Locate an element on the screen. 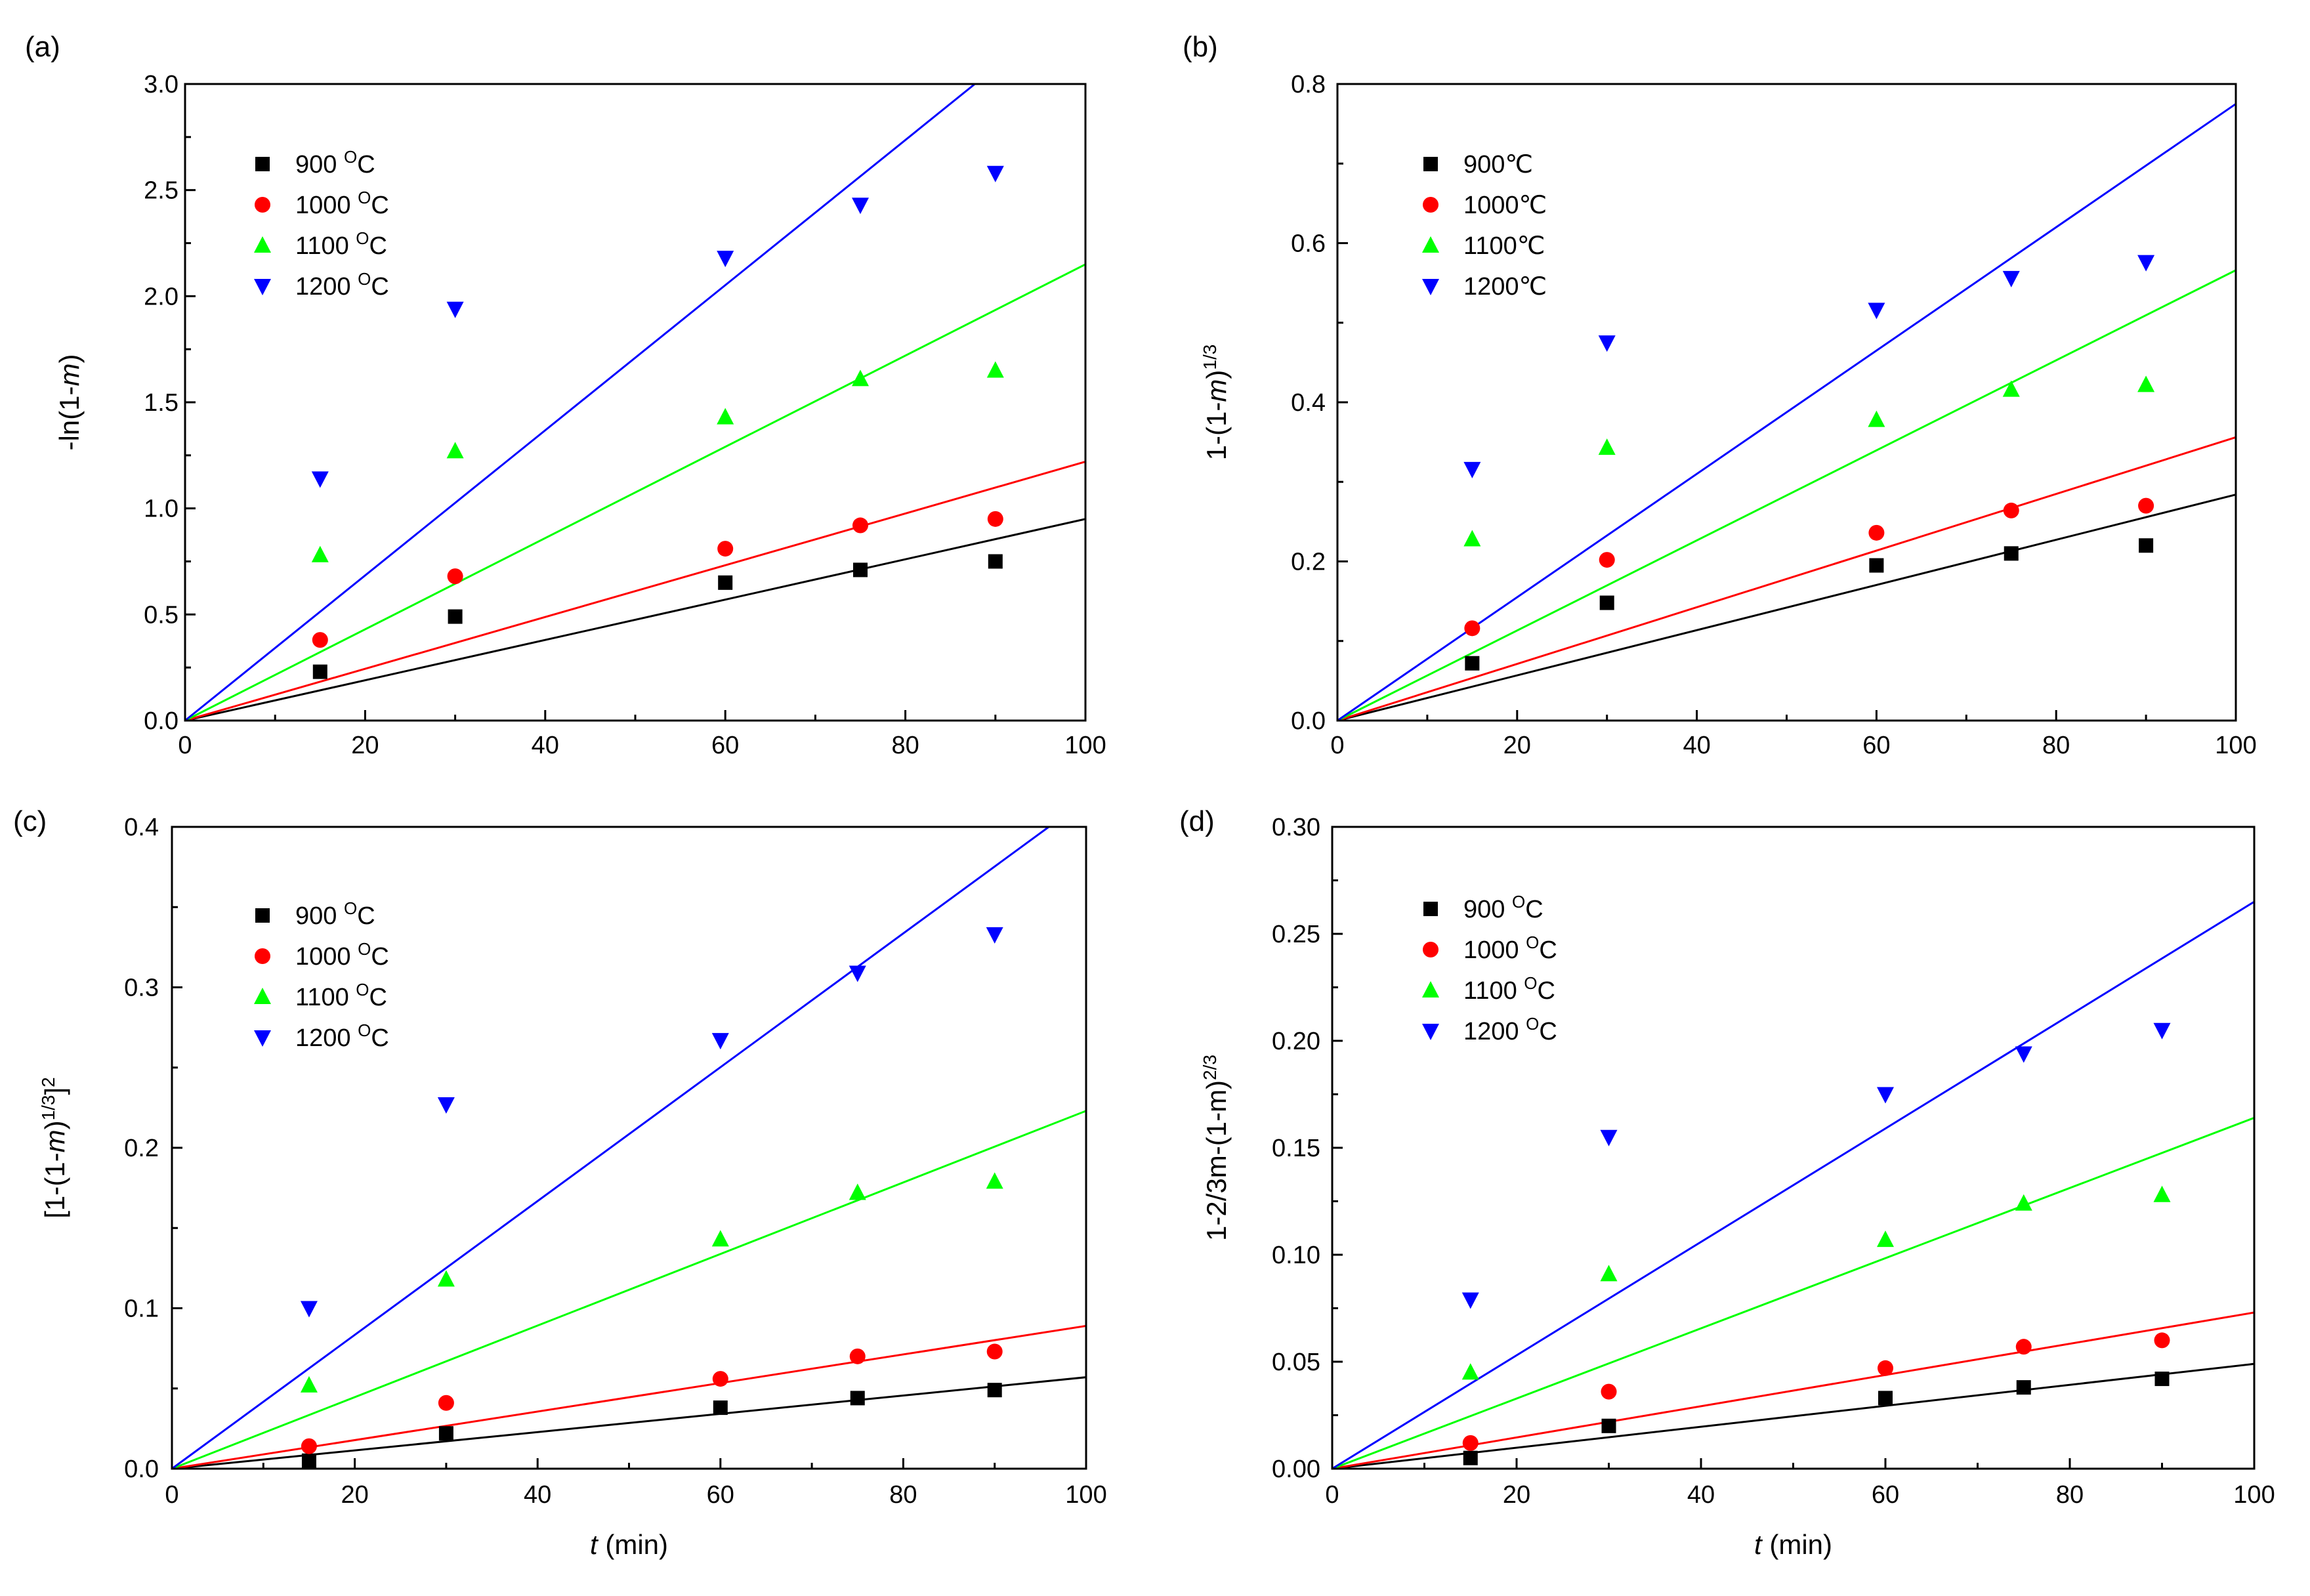  ylabel-sup: 2 is located at coordinates (48, 1082).